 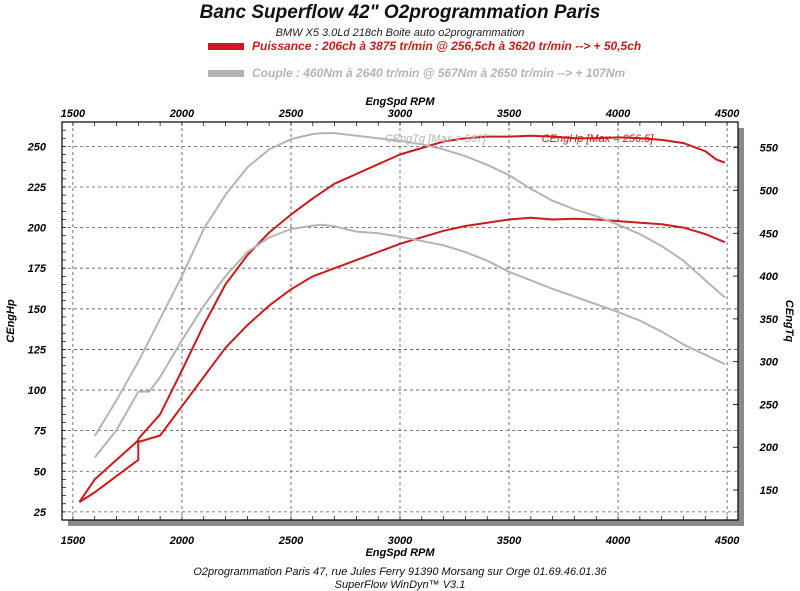 What do you see at coordinates (769, 149) in the screenshot?
I see `y-right-tick-label: 550` at bounding box center [769, 149].